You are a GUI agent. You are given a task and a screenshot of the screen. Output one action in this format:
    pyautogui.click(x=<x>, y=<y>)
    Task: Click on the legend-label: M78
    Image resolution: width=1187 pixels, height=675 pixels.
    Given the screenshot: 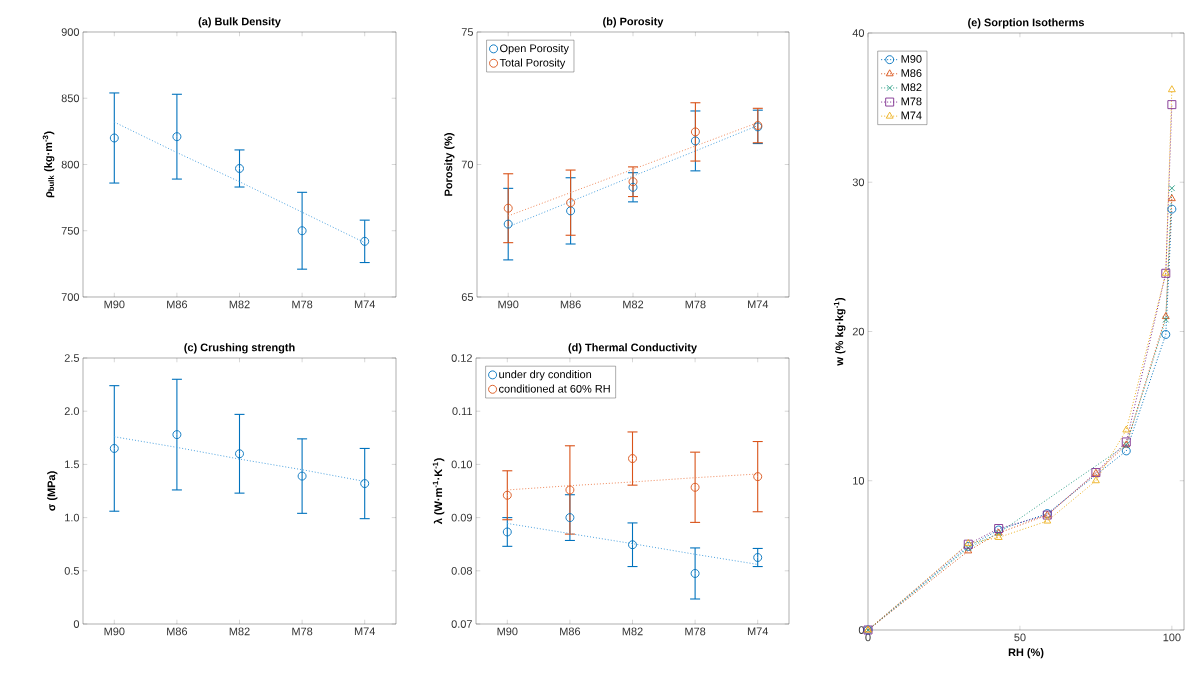 What is the action you would take?
    pyautogui.click(x=911, y=101)
    